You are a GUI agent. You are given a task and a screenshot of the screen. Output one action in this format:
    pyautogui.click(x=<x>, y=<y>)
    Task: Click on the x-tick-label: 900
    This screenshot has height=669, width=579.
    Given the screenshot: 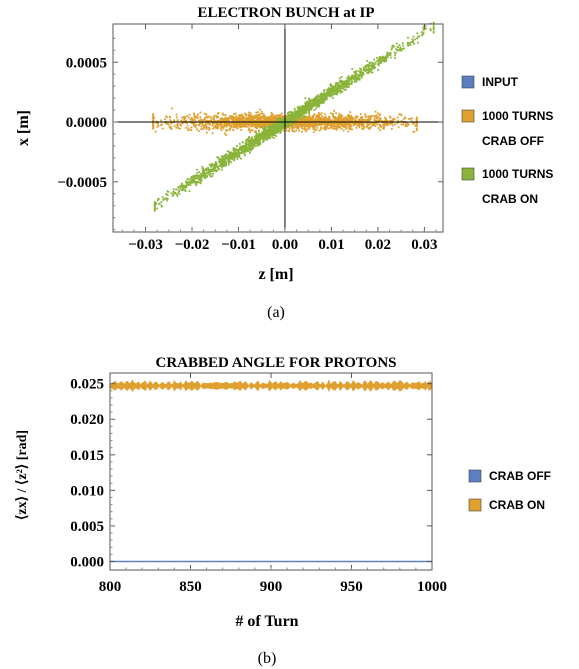 What is the action you would take?
    pyautogui.click(x=271, y=587)
    